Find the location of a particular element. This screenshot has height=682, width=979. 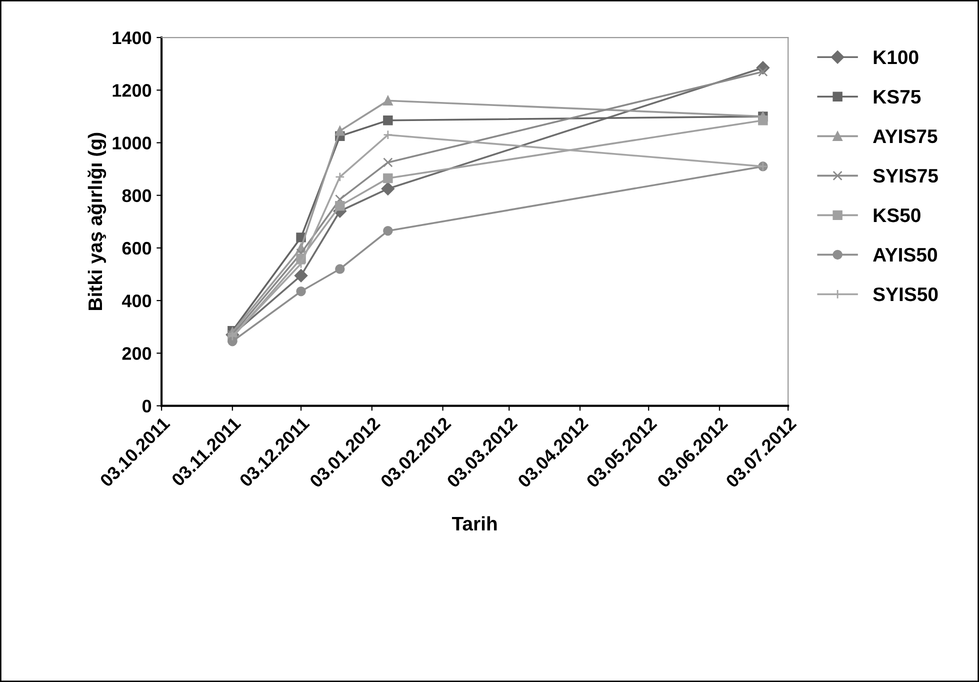

y-tick-label: 1400 is located at coordinates (132, 37).